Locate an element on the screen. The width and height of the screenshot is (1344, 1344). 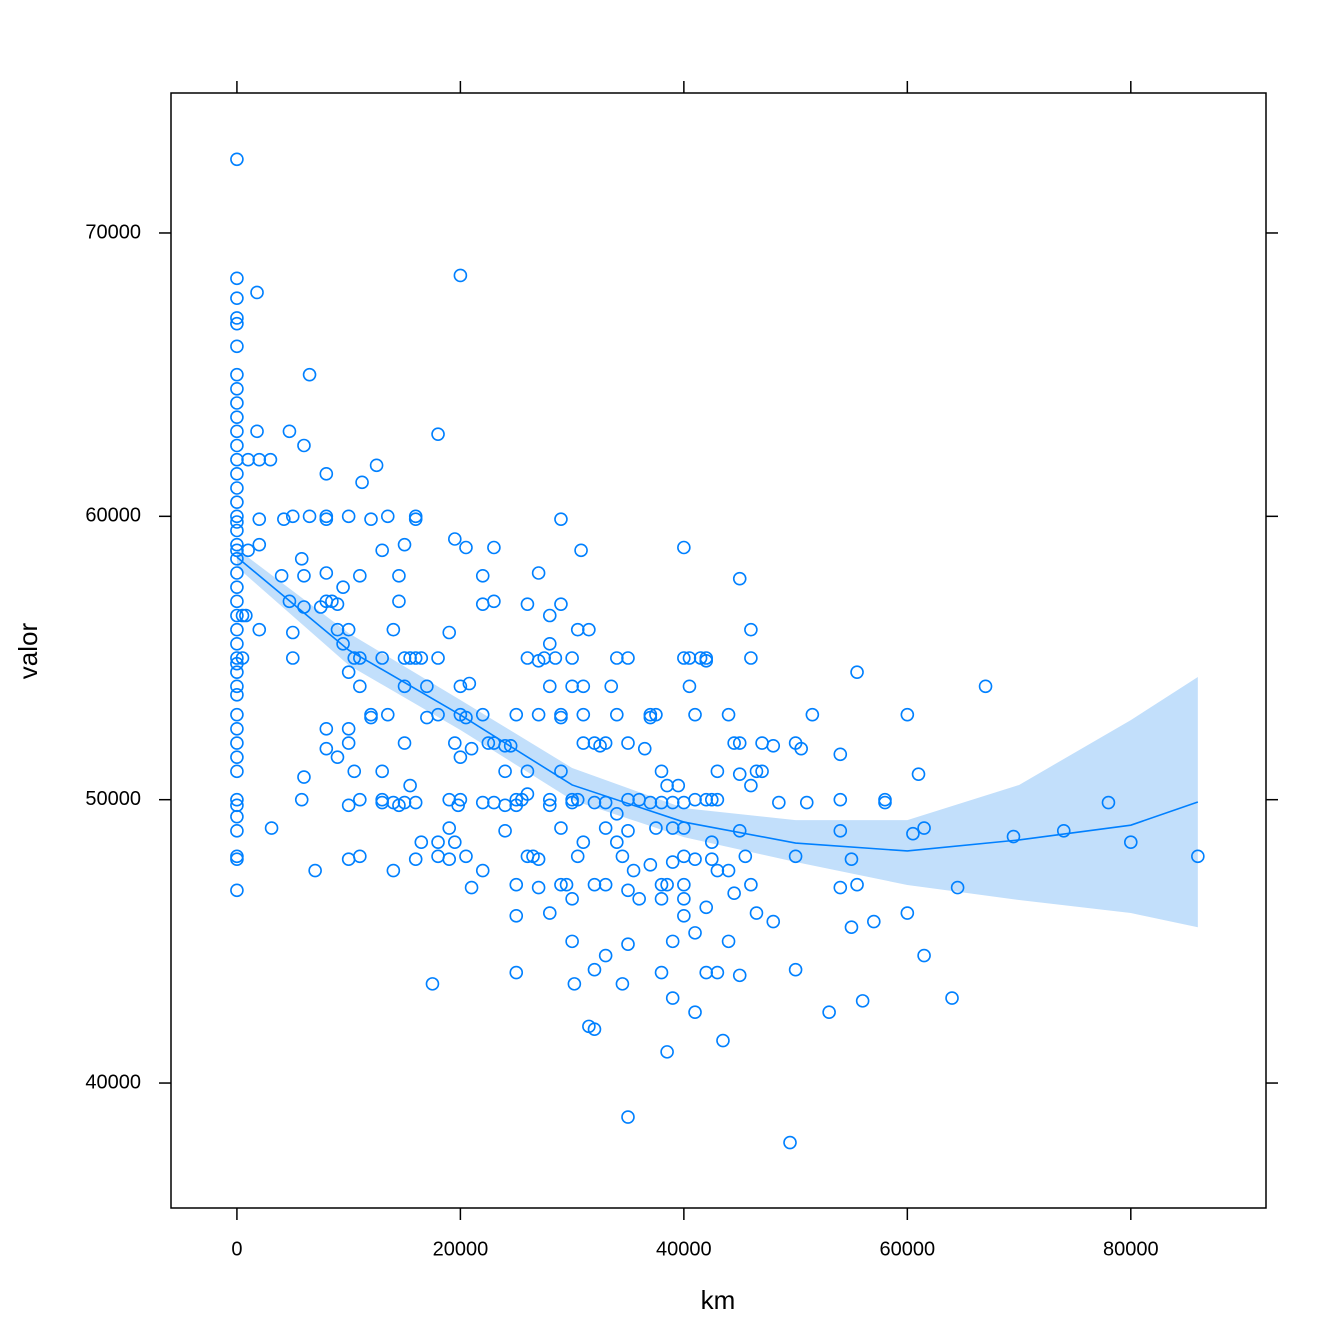
y-tick-label: 60000 is located at coordinates (113, 516).